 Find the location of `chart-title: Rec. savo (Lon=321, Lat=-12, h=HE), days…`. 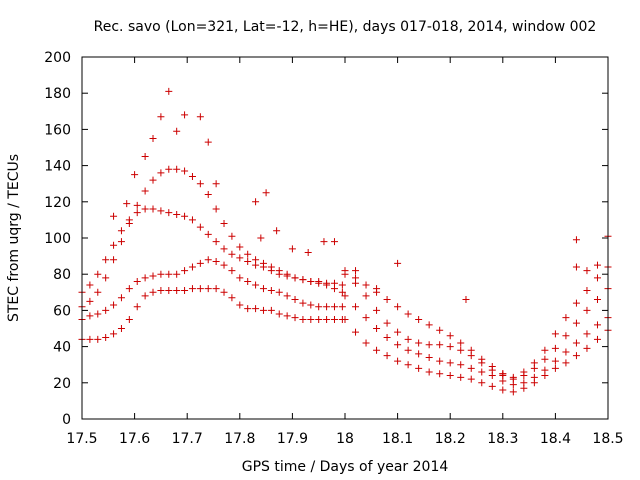

chart-title: Rec. savo (Lon=321, Lat=-12, h=HE), days… is located at coordinates (345, 27).